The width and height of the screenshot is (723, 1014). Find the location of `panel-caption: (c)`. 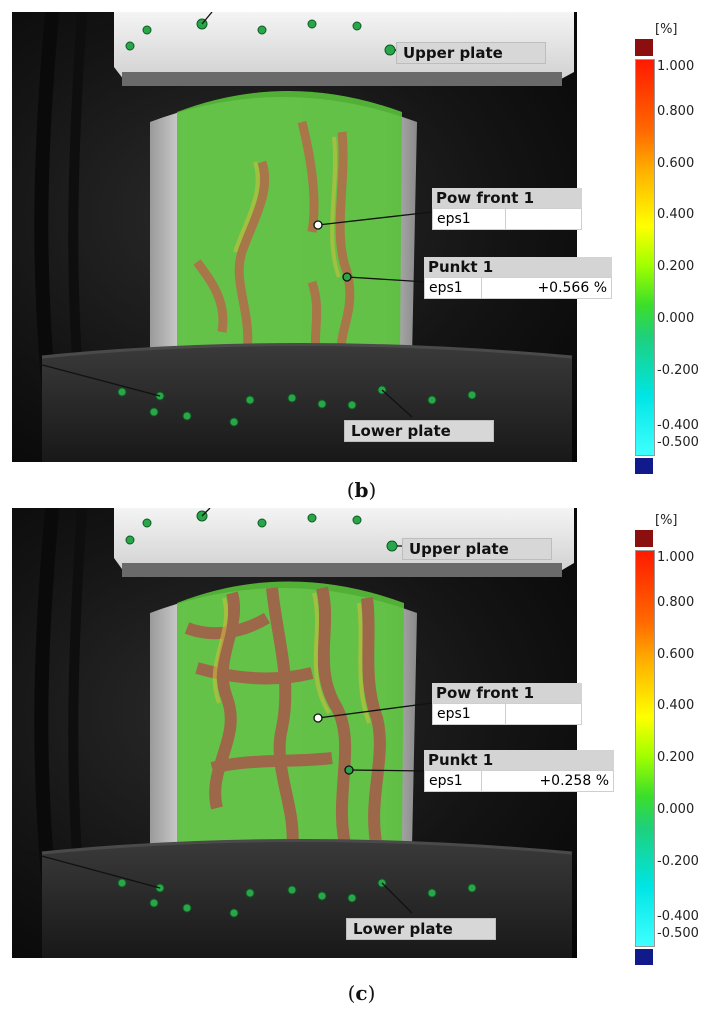

panel-caption: (c) is located at coordinates (361, 993).